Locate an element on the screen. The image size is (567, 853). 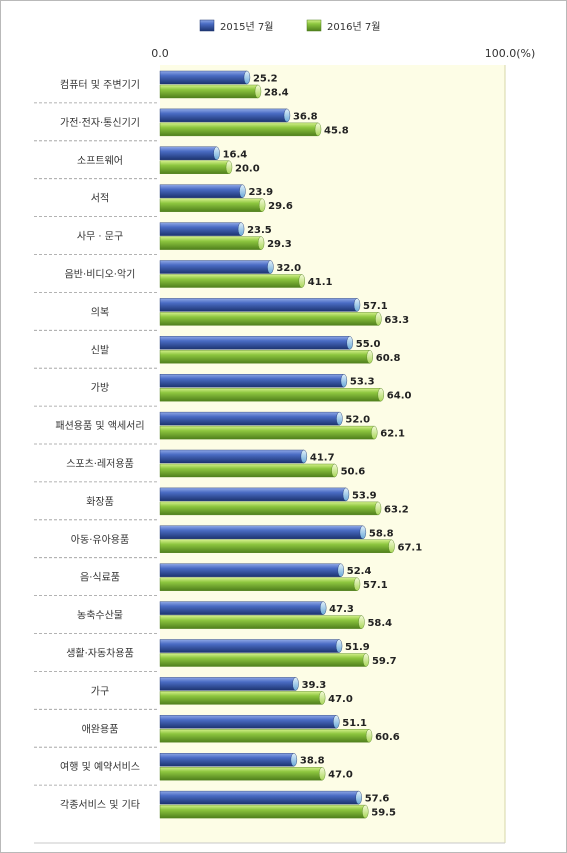
value-label-2015: 16.4 is located at coordinates (235, 154).